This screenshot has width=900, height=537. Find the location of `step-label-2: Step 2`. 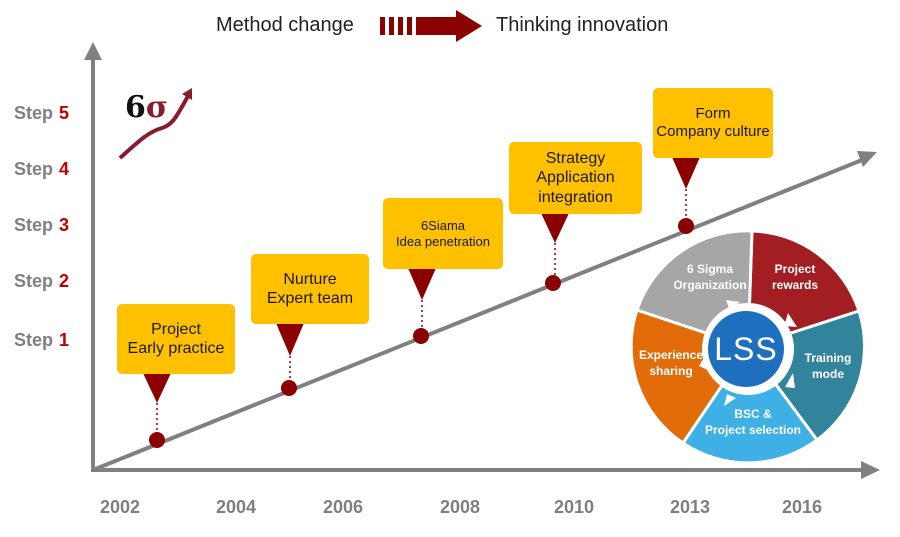

step-label-2: Step 2 is located at coordinates (42, 281).